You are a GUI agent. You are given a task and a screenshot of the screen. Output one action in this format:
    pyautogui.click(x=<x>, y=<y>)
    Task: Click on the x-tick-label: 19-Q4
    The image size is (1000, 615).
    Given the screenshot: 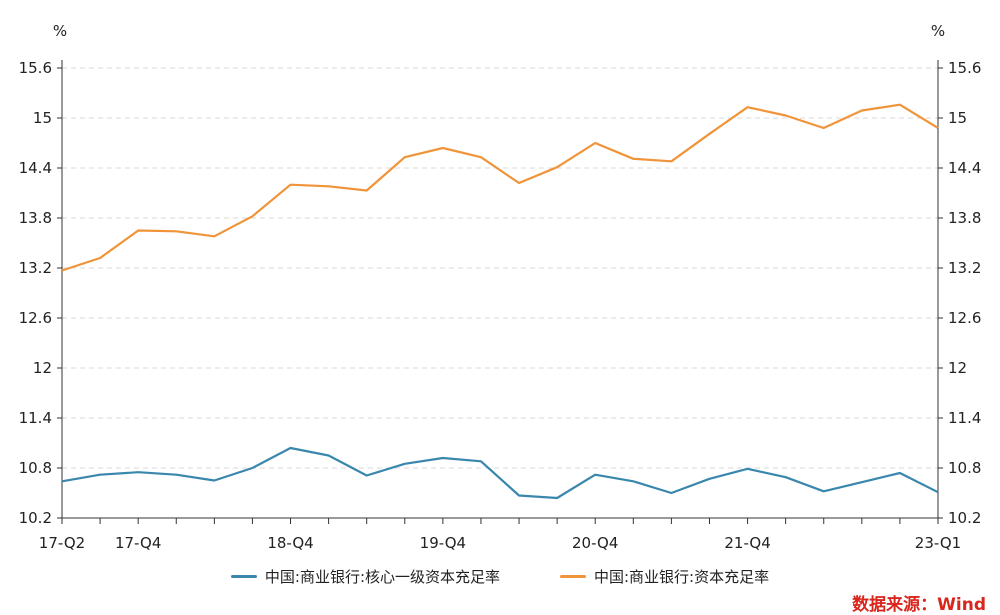 What is the action you would take?
    pyautogui.click(x=443, y=543)
    